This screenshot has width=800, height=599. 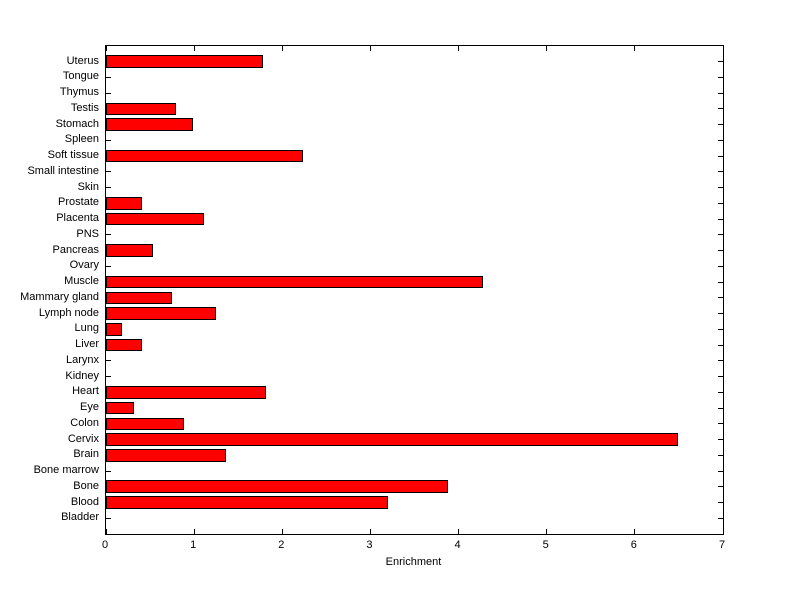 I want to click on bar-prostate, so click(x=124, y=203).